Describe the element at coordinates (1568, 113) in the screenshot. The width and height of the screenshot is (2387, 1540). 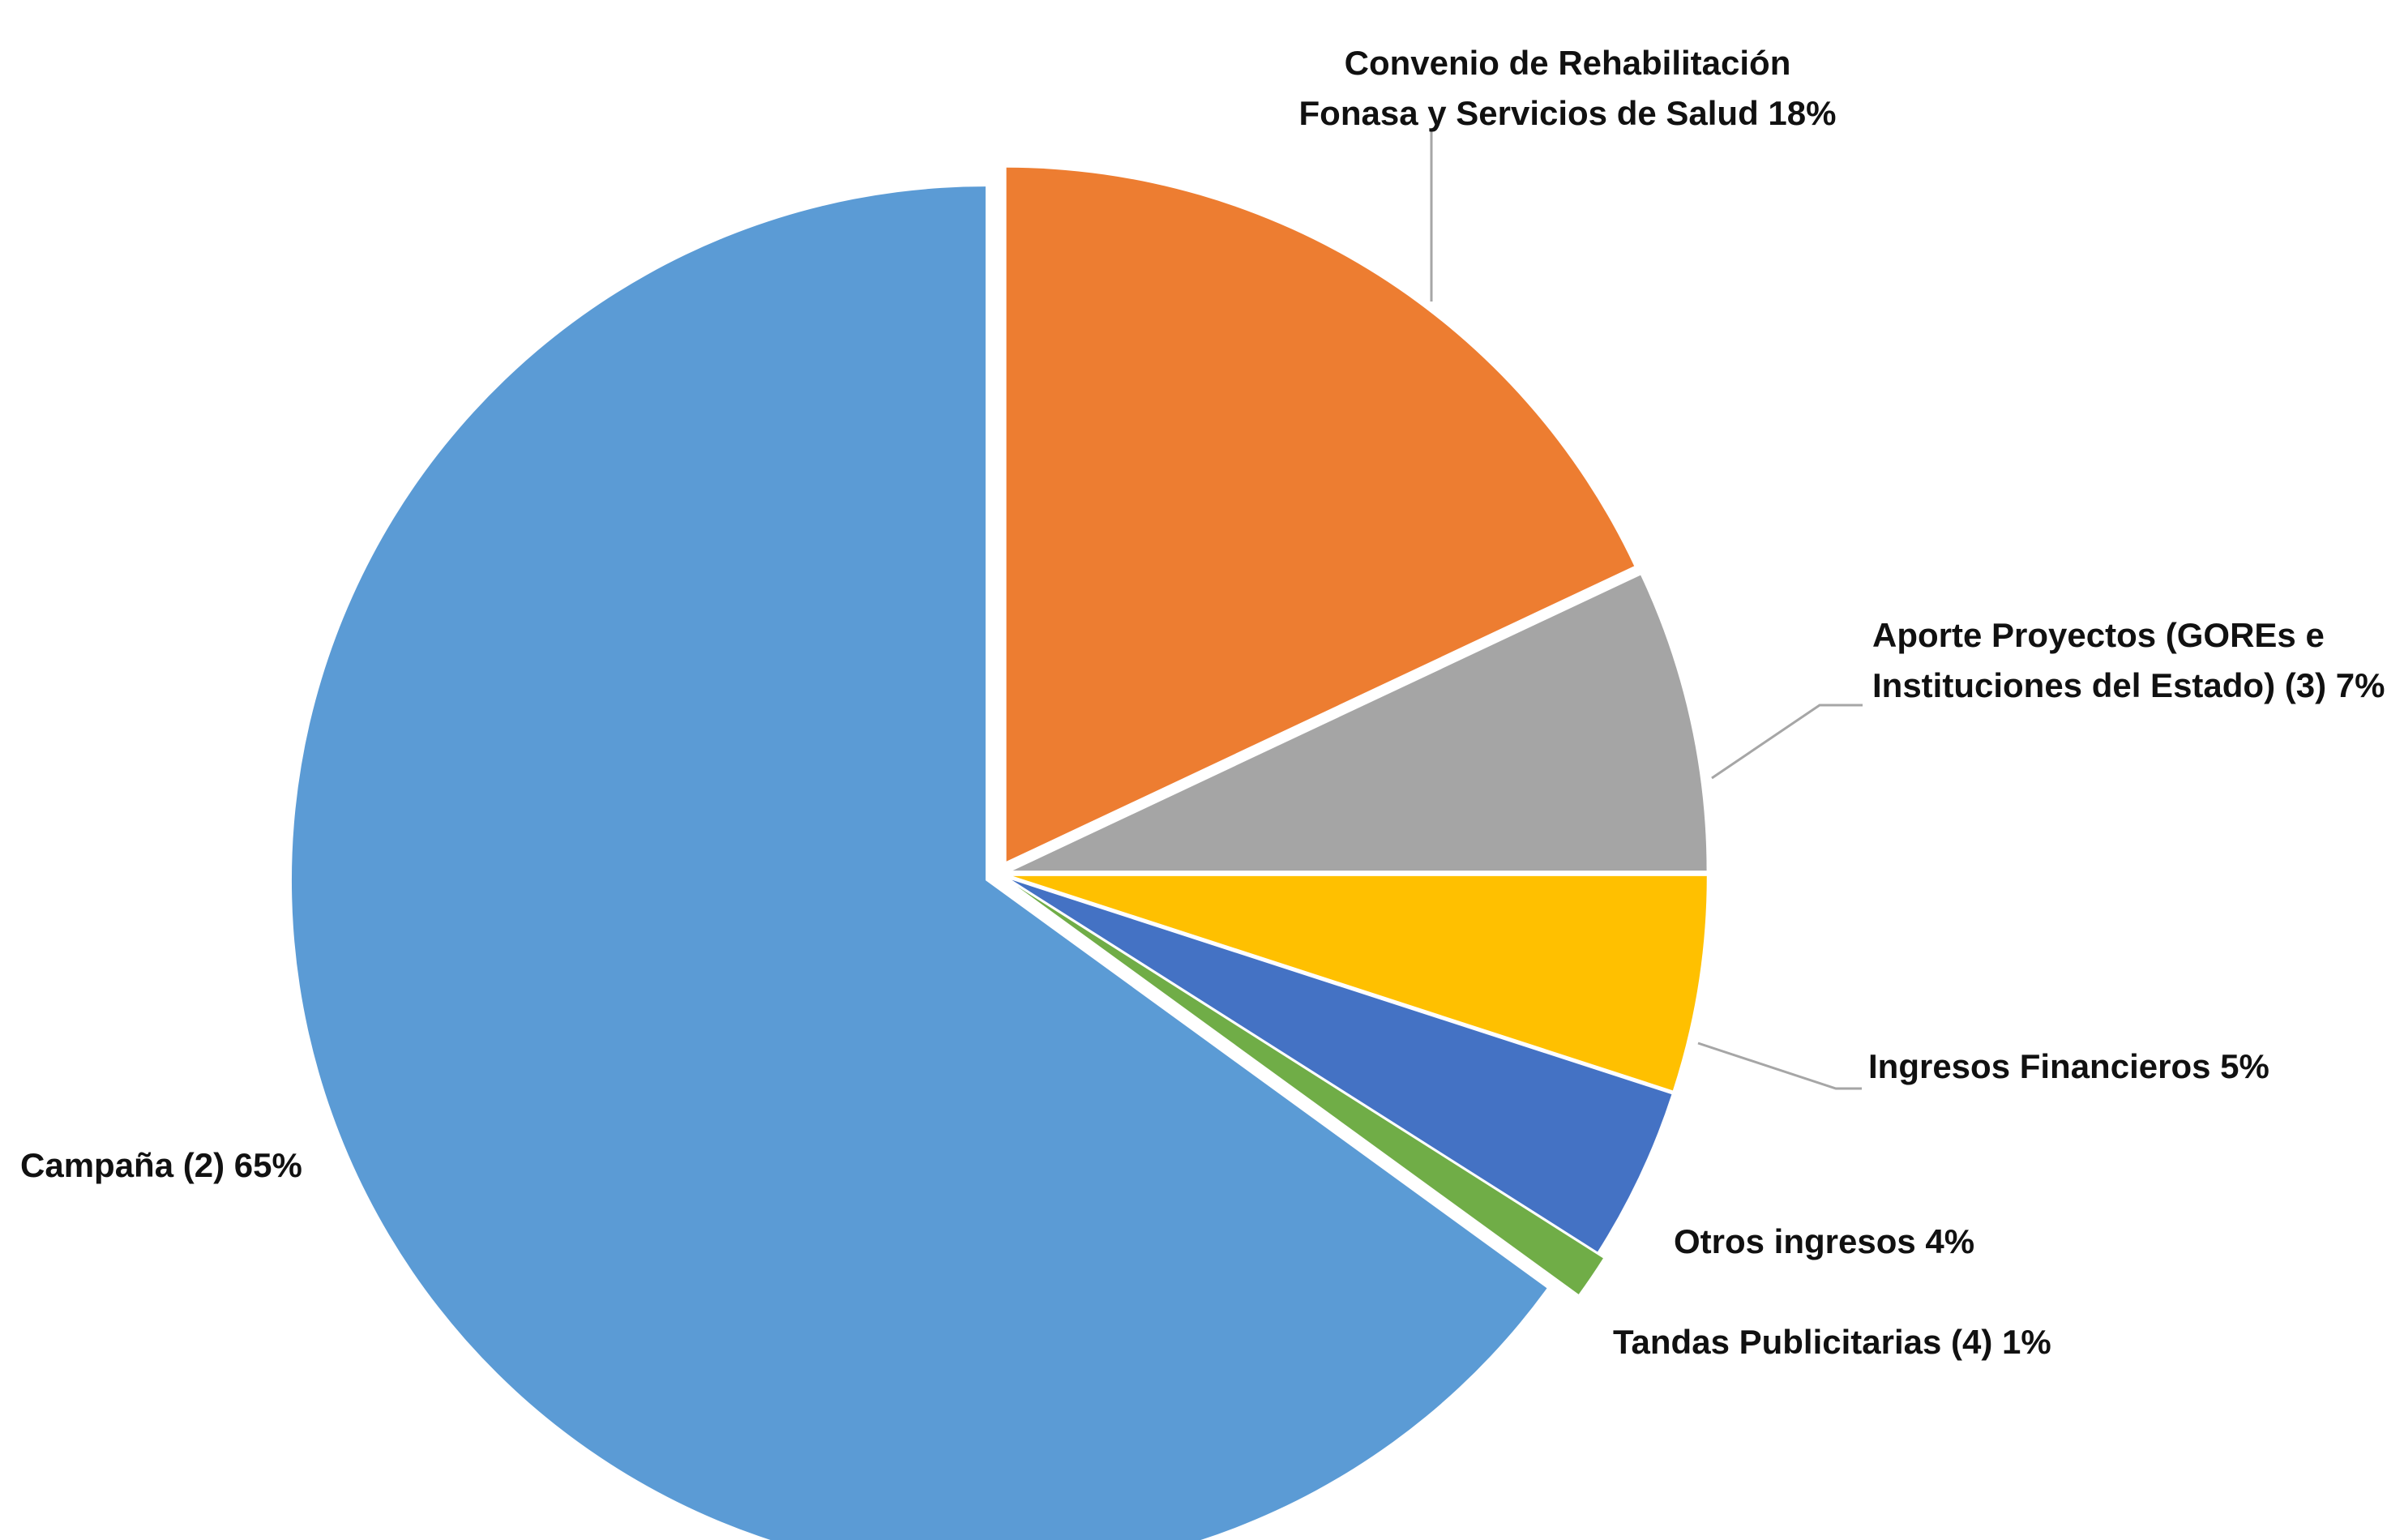
I see `slice-label-line: Fonasa y Servicios de Salud 18%` at that location.